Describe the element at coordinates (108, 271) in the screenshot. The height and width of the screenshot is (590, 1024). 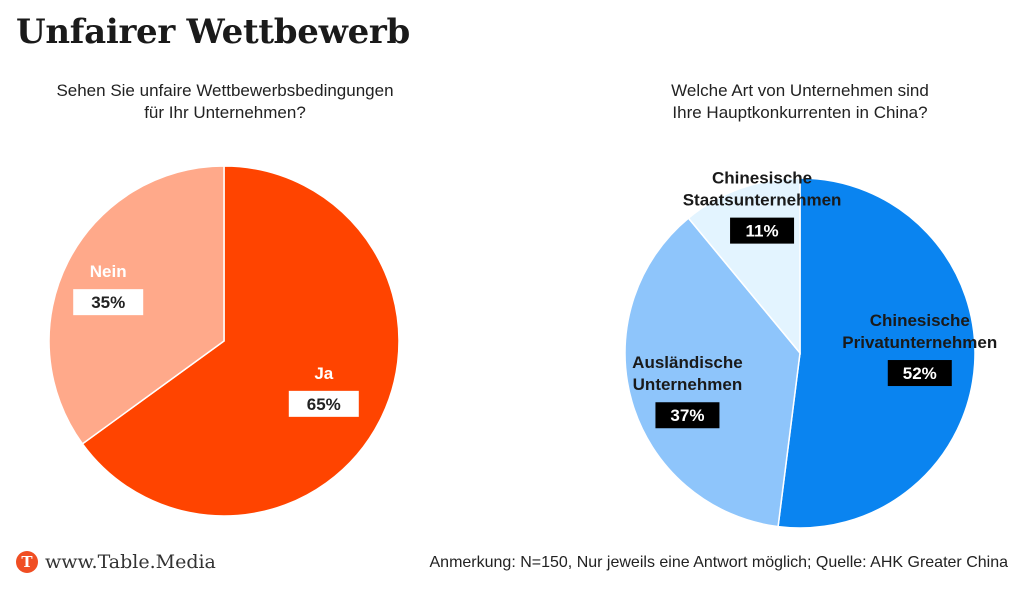
I see `slice-label-nein: Nein` at that location.